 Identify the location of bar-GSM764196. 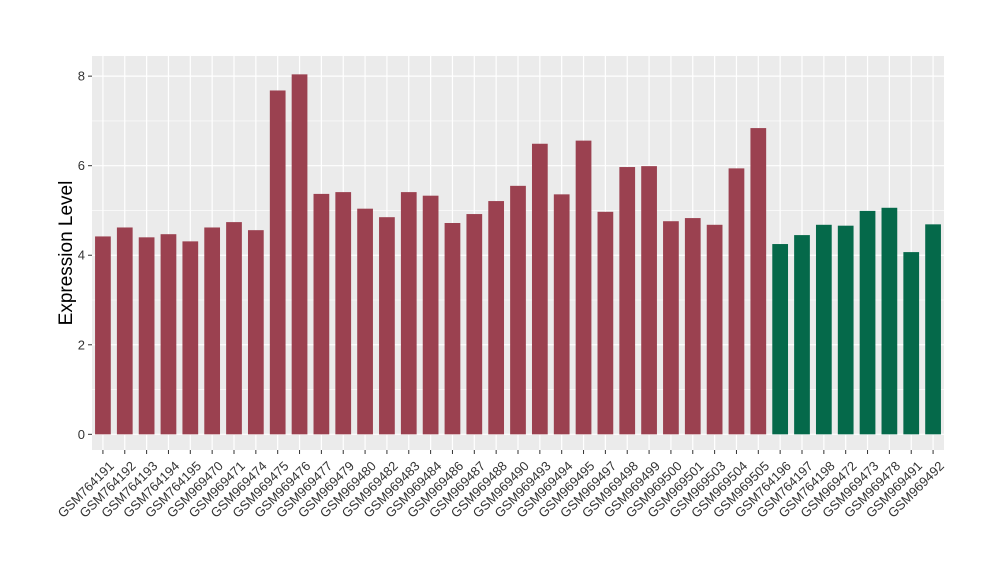
(780, 339).